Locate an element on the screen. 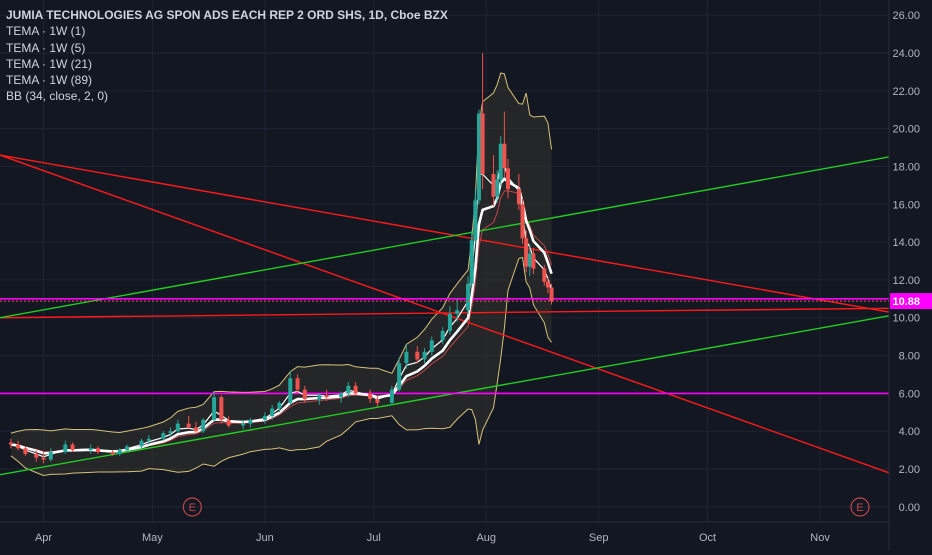  legend-tema-5: TEMA · 1W (5) is located at coordinates (46, 47).